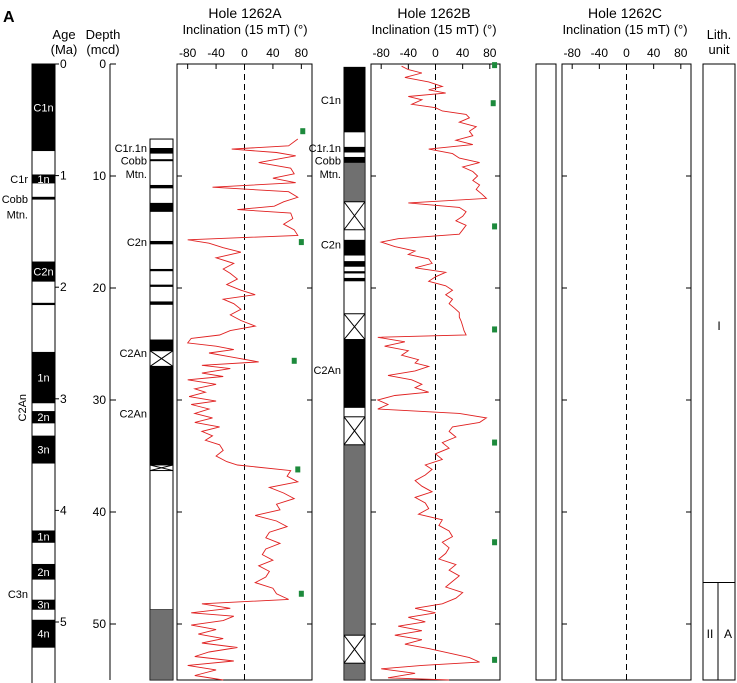 The width and height of the screenshot is (737, 683). What do you see at coordinates (100, 624) in the screenshot?
I see `depth-tick-label: 50` at bounding box center [100, 624].